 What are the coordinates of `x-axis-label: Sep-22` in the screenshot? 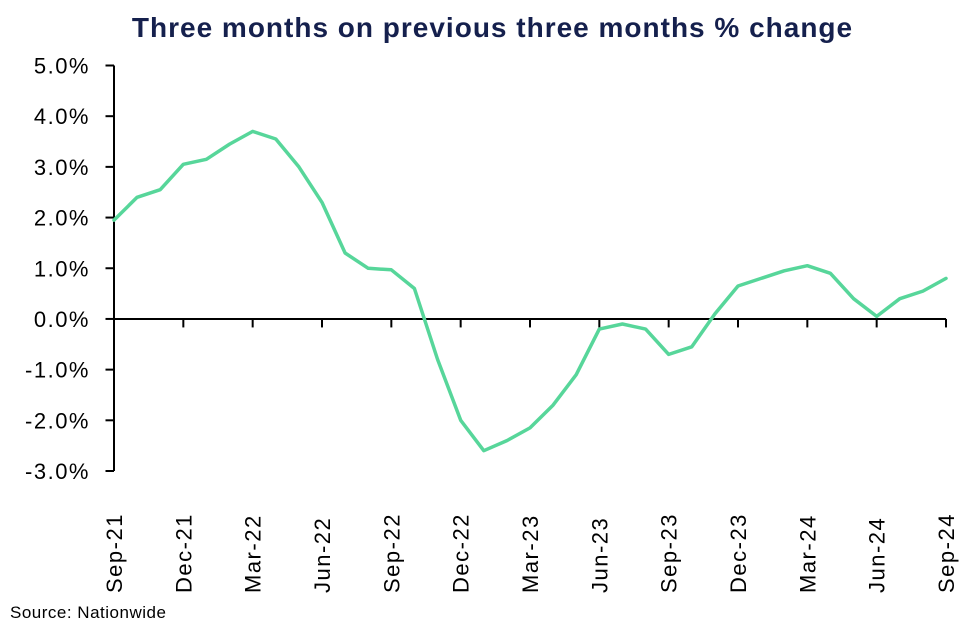 It's located at (391, 553).